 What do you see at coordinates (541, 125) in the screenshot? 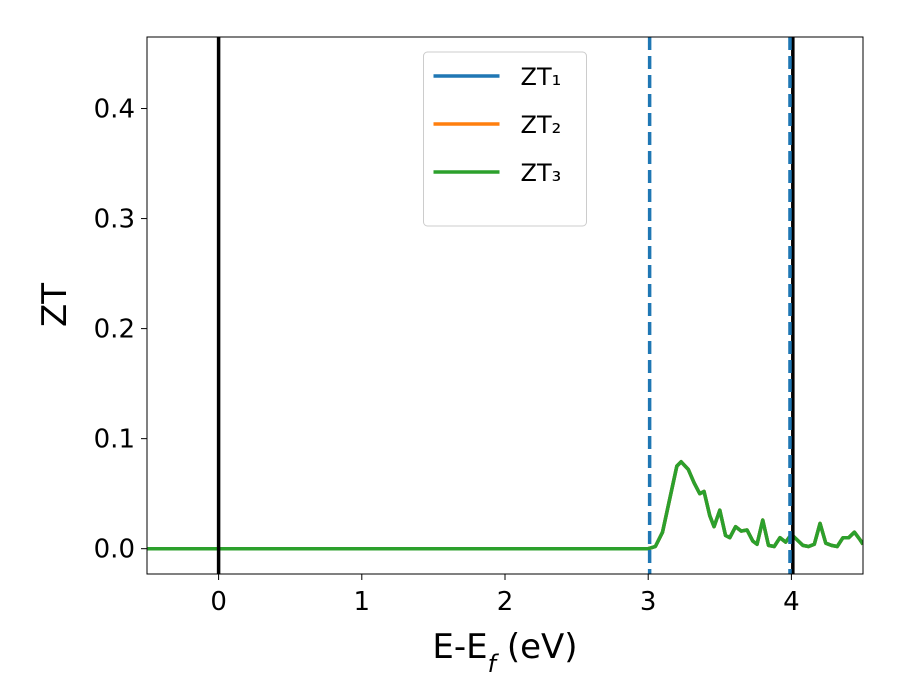
I see `legend-label: ZT₂` at bounding box center [541, 125].